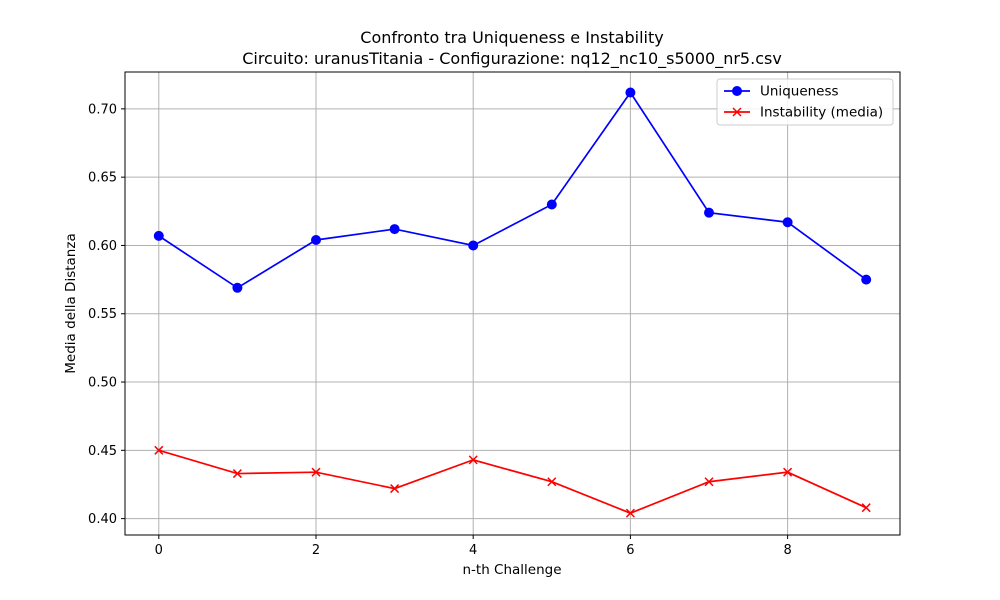  What do you see at coordinates (787, 550) in the screenshot?
I see `x-tick-label: 8` at bounding box center [787, 550].